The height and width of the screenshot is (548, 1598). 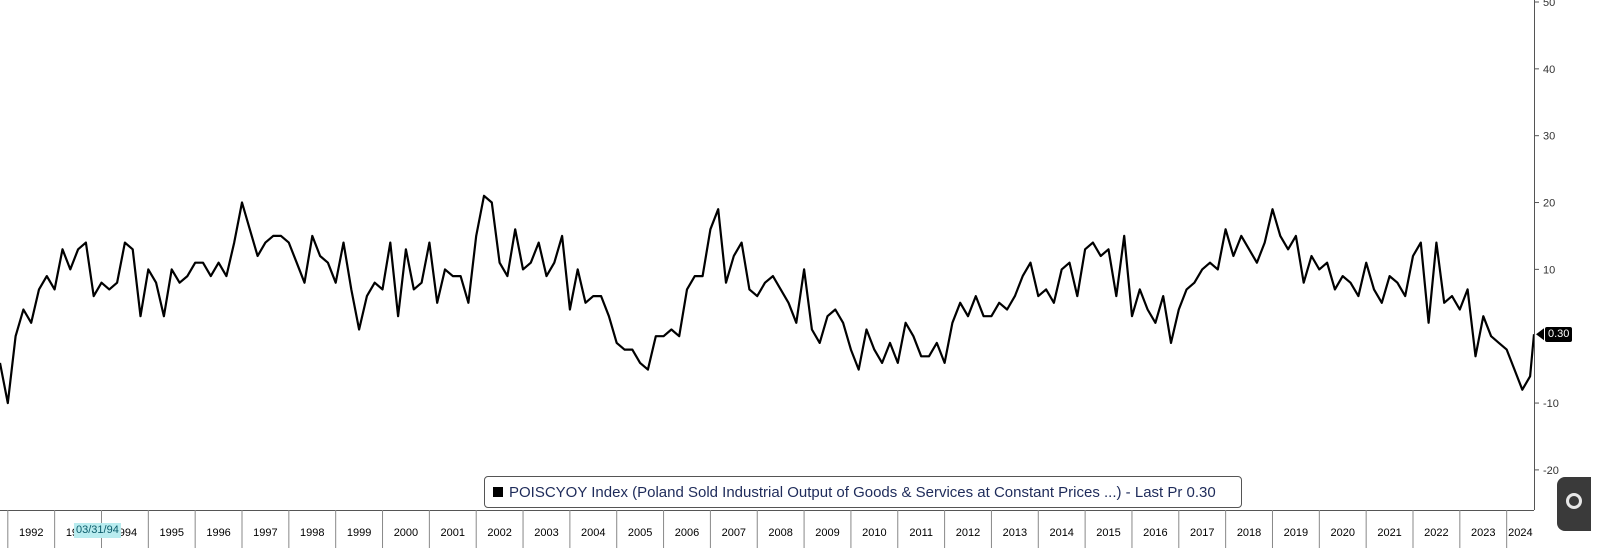 I want to click on x-tick-label: 1997, so click(x=265, y=533).